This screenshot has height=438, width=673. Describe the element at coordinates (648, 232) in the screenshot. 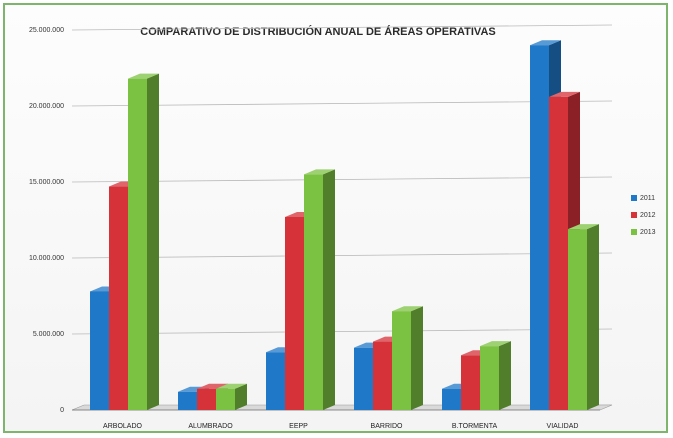

I see `legend-label: 2013` at that location.